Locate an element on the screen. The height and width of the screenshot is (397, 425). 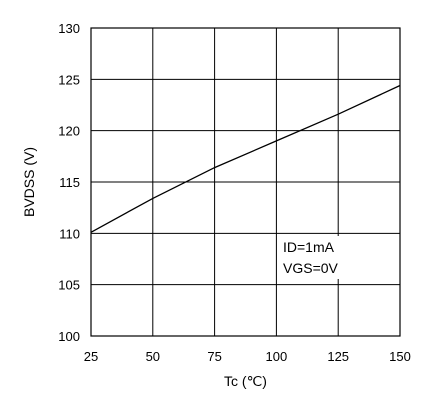
x-axis-label: Tc (℃) is located at coordinates (245, 381).